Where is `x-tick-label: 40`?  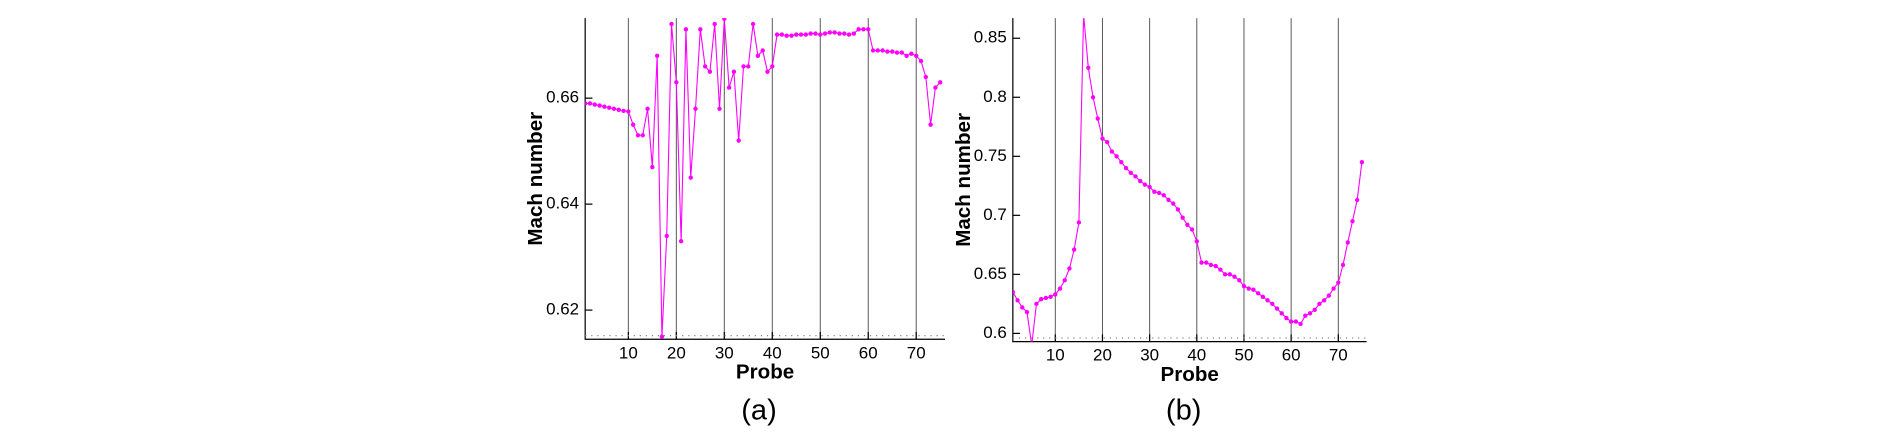 x-tick-label: 40 is located at coordinates (1196, 355).